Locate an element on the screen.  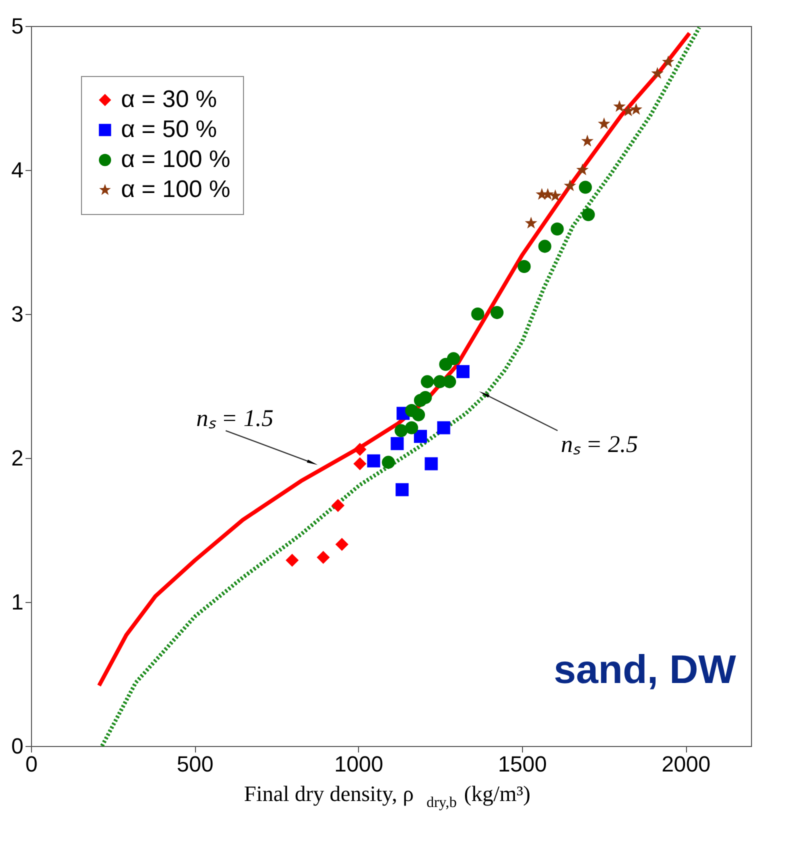
y-tick-label: 0 is located at coordinates (17, 746).